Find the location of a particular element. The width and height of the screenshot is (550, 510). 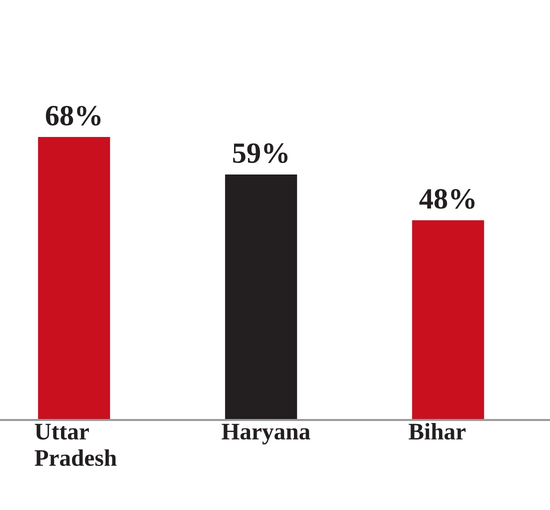

x-tick-label: Uttar Pradesh is located at coordinates (75, 445).